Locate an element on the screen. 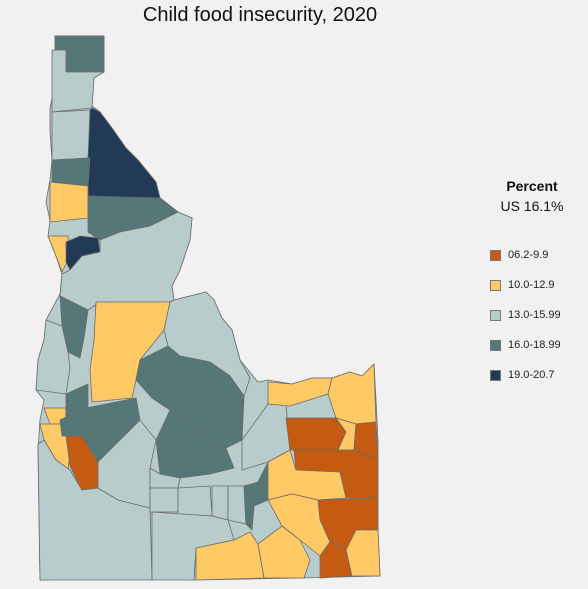  legend-header: Percent US 16.1% is located at coordinates (532, 196).